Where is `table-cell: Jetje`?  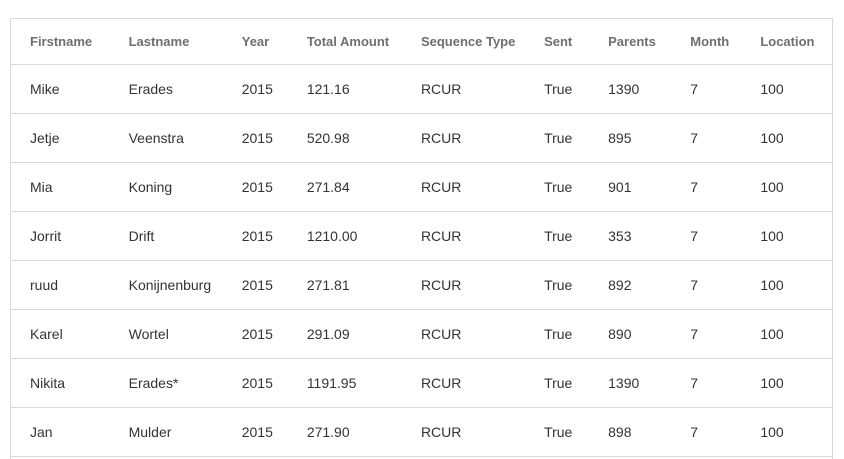
table-cell: Jetje is located at coordinates (60, 138).